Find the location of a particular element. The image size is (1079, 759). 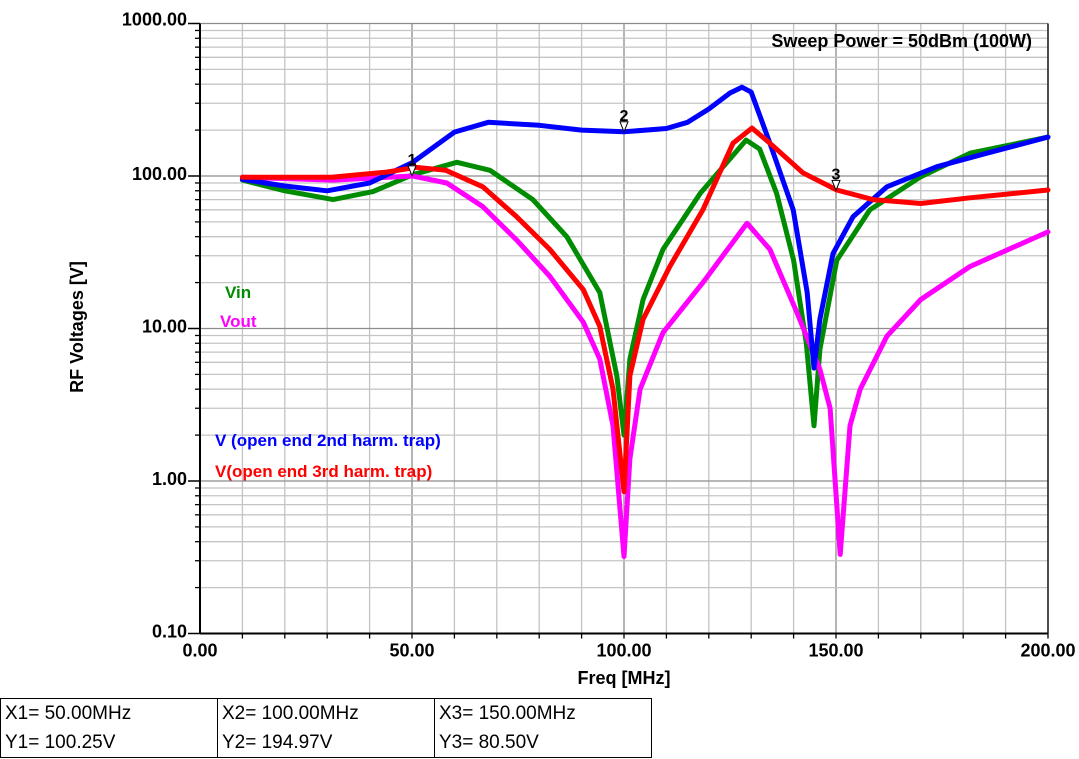

y-tick-label: 10.00 is located at coordinates (164, 327).